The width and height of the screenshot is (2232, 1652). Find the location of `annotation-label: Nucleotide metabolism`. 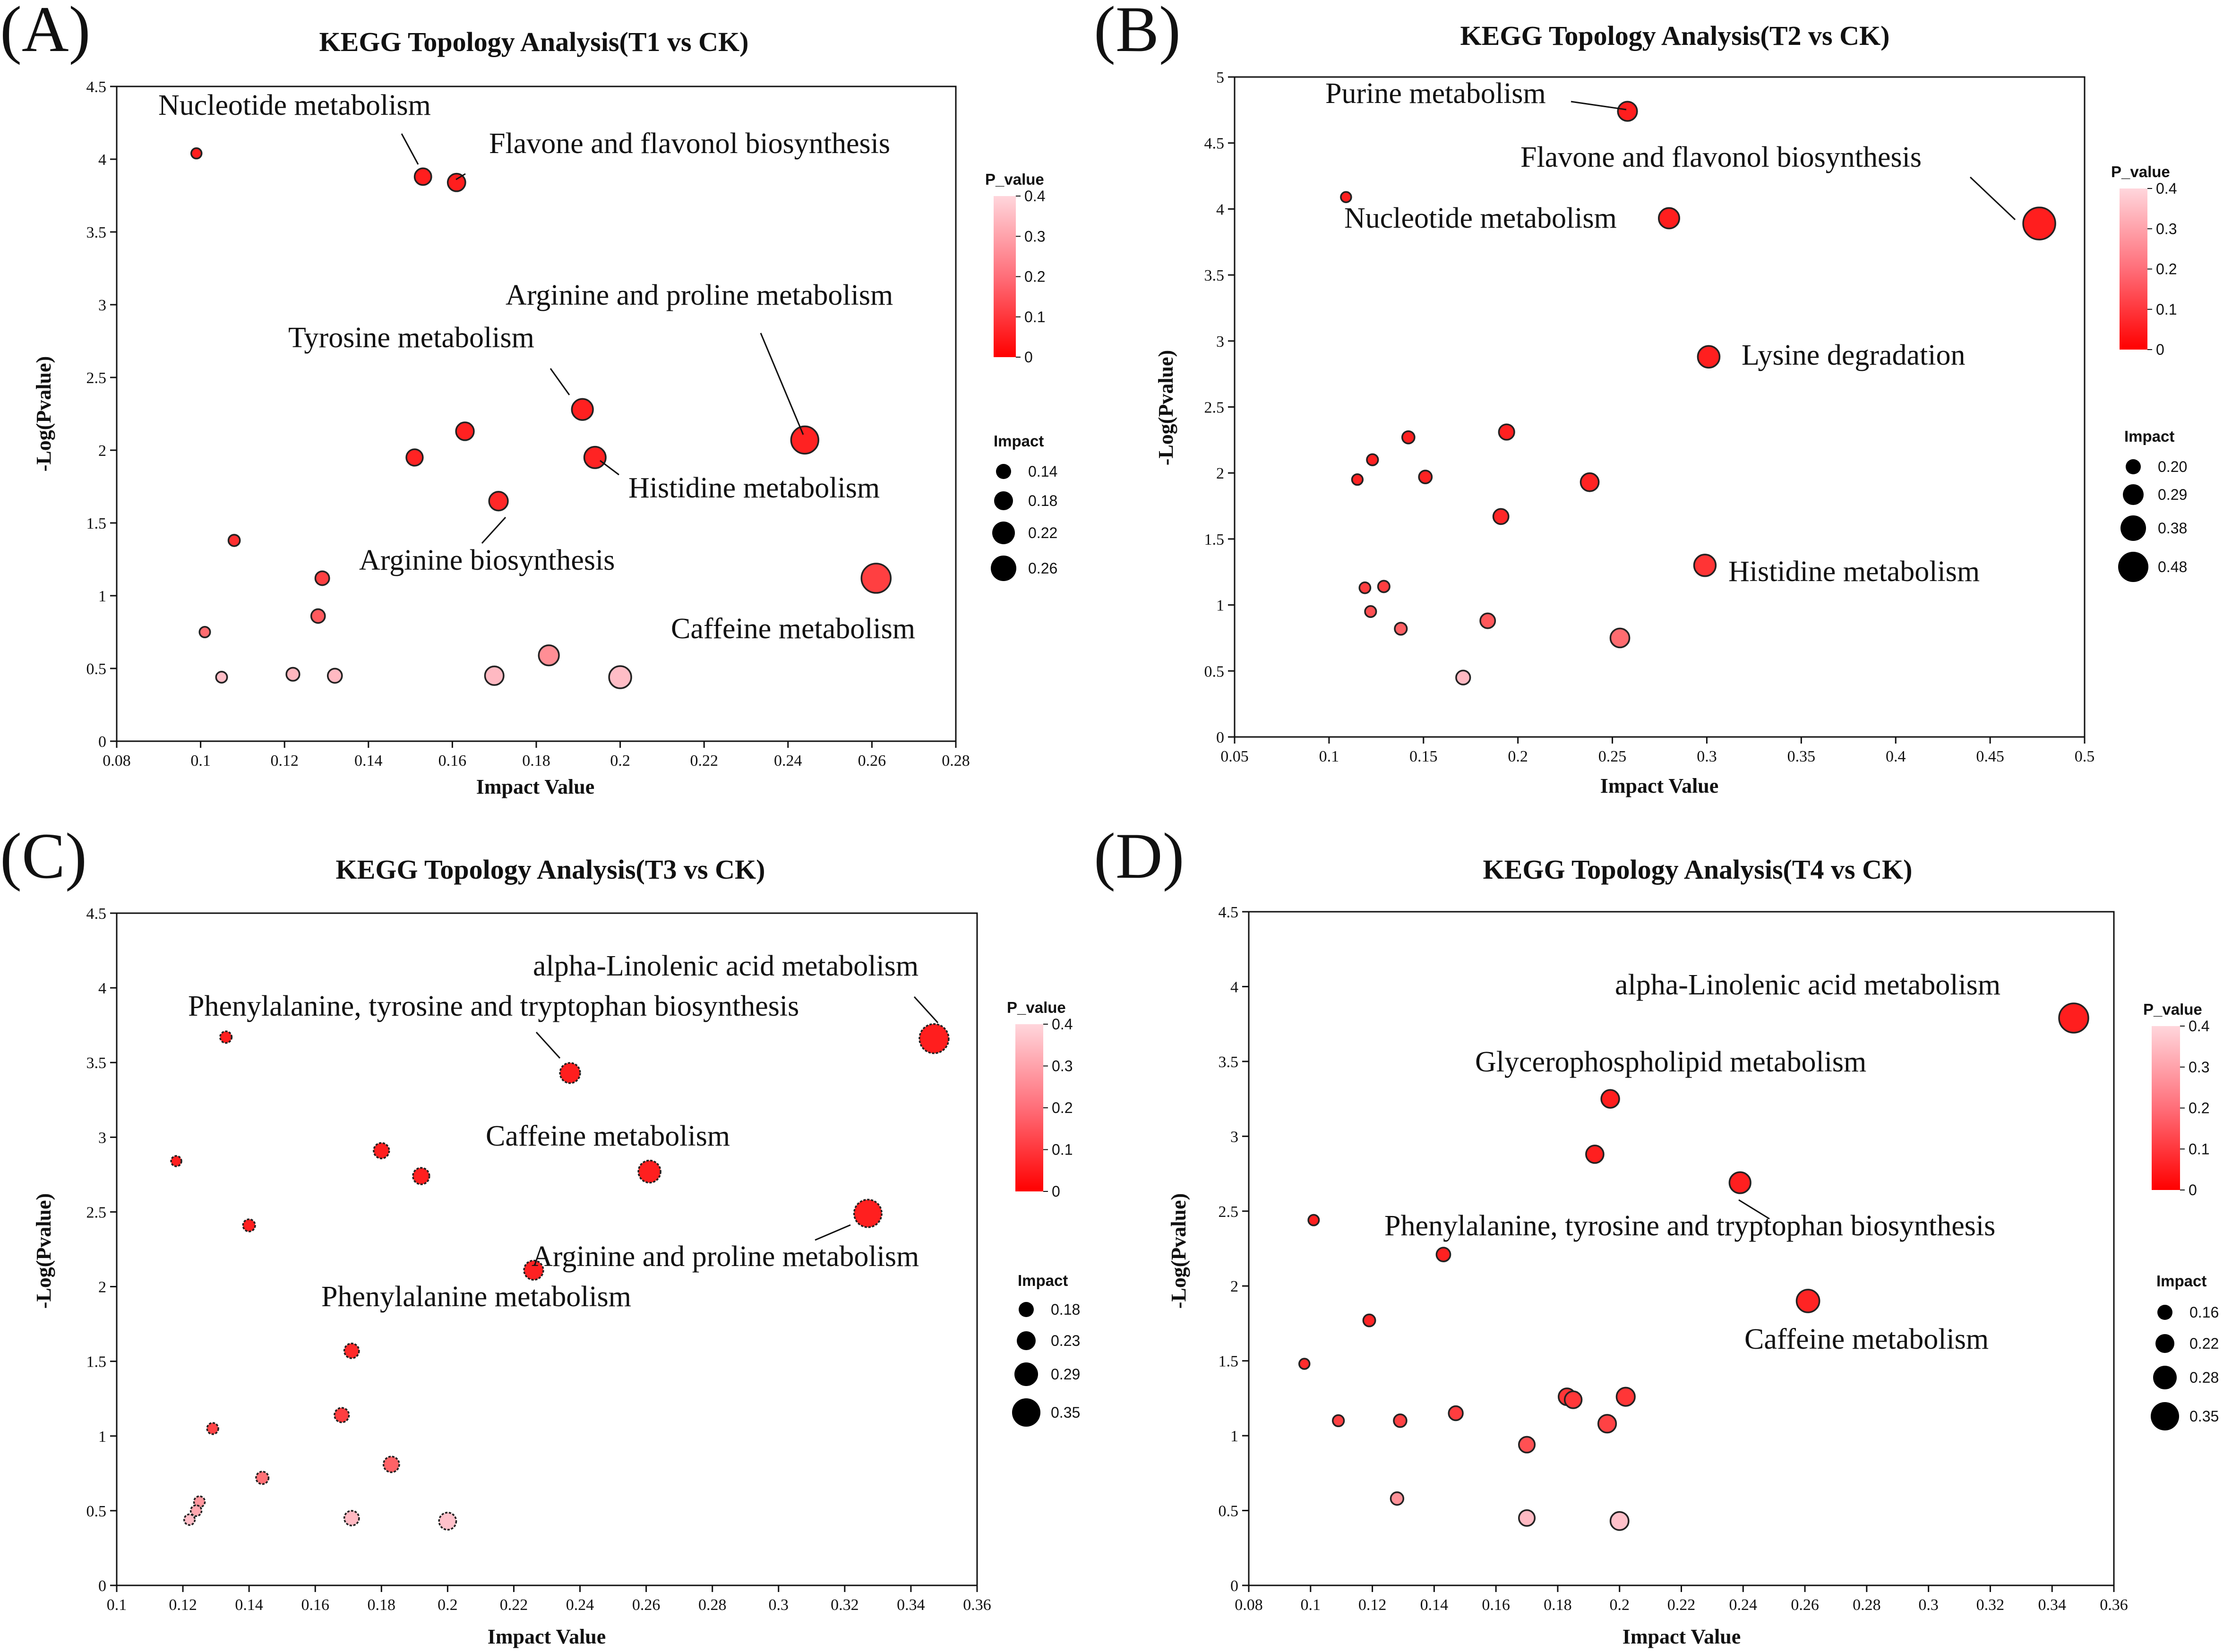

annotation-label: Nucleotide metabolism is located at coordinates (294, 105).